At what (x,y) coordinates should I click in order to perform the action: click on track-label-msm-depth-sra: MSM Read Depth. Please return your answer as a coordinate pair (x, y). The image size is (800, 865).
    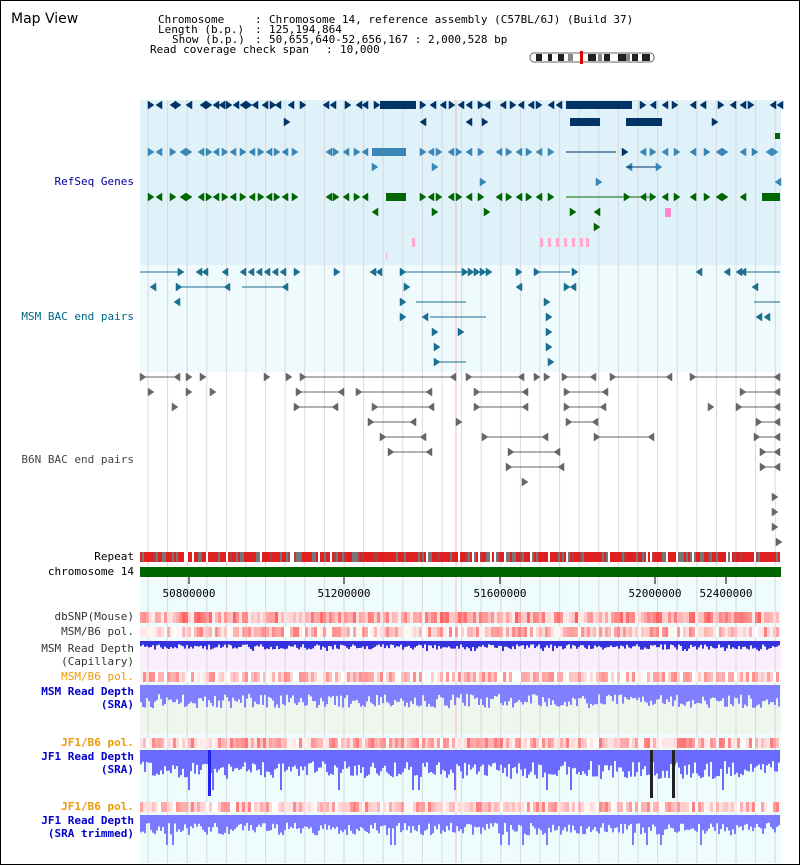
    Looking at the image, I should click on (87, 691).